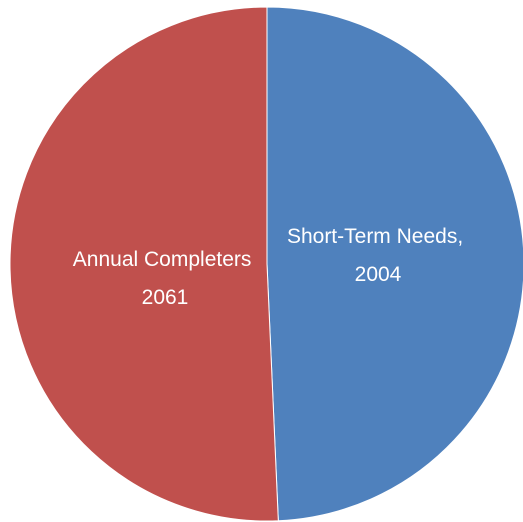 The image size is (523, 522). I want to click on slice-label-short-term-needs-name: Short-Term Needs,, so click(375, 236).